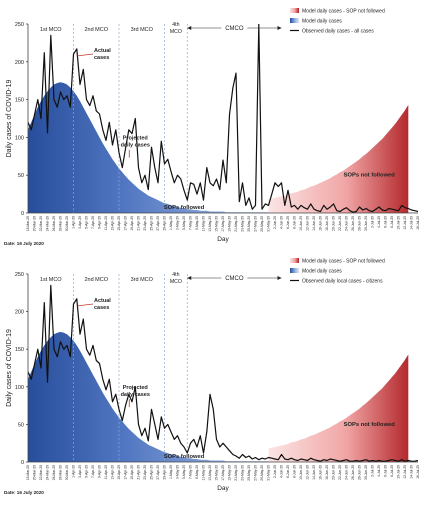 The image size is (430, 505). Describe the element at coordinates (327, 223) in the screenshot. I see `x-tick-label: 18-Jun-20` at that location.